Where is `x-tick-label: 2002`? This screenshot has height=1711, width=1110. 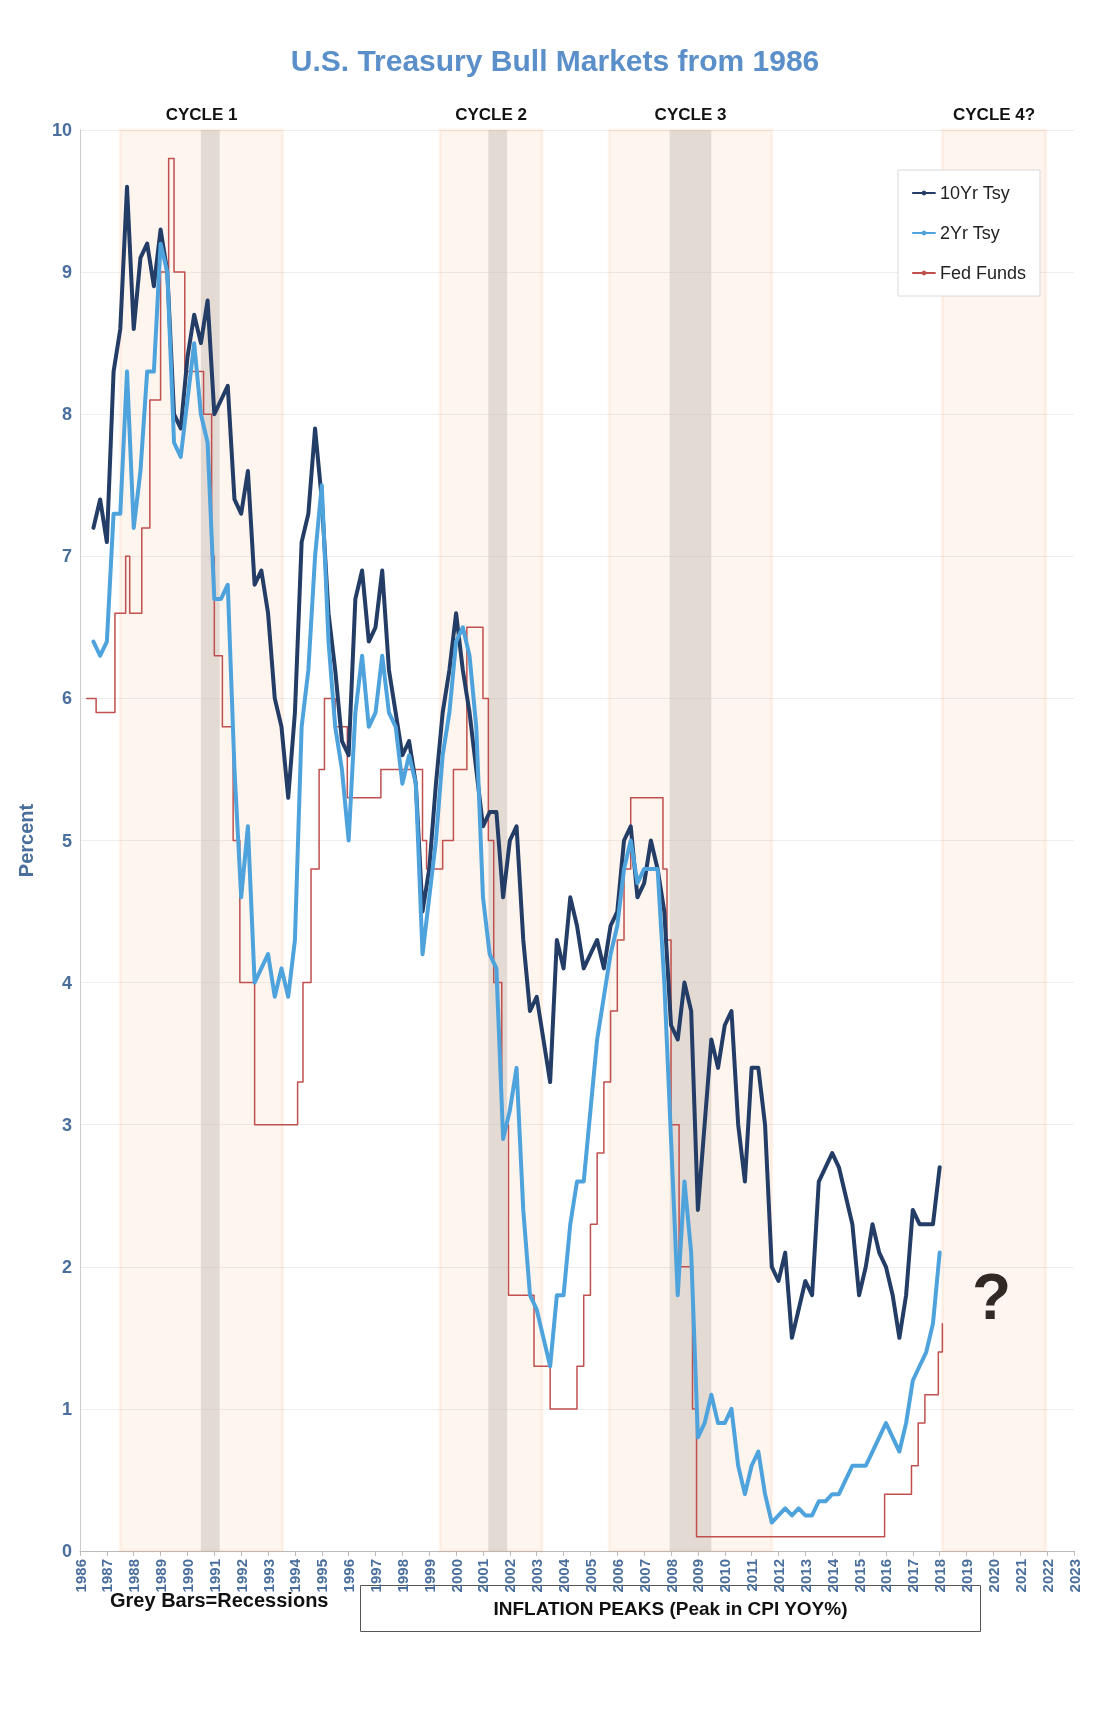
x-tick-label: 2002 is located at coordinates (510, 1576).